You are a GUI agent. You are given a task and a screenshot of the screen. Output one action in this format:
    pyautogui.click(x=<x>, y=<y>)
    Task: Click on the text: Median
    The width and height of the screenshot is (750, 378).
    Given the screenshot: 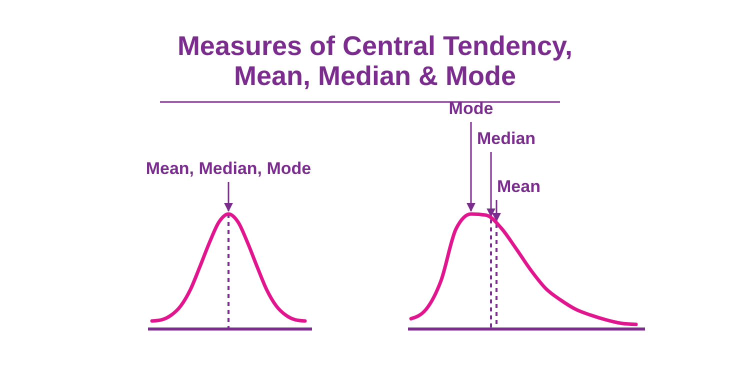 What is the action you would take?
    pyautogui.click(x=506, y=138)
    